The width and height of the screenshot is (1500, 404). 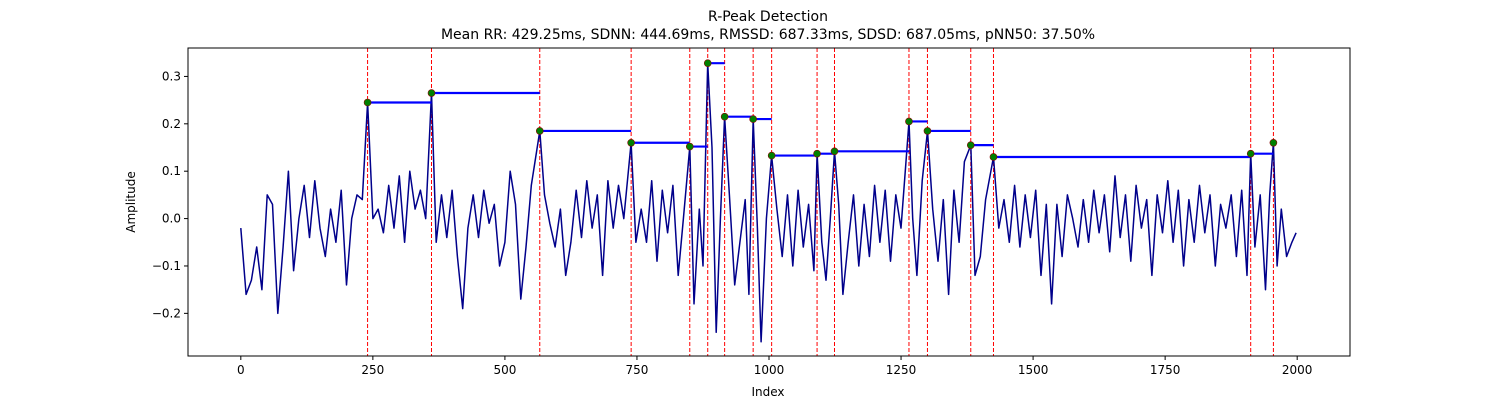 What do you see at coordinates (769, 370) in the screenshot?
I see `x-tick-label-4: 1000` at bounding box center [769, 370].